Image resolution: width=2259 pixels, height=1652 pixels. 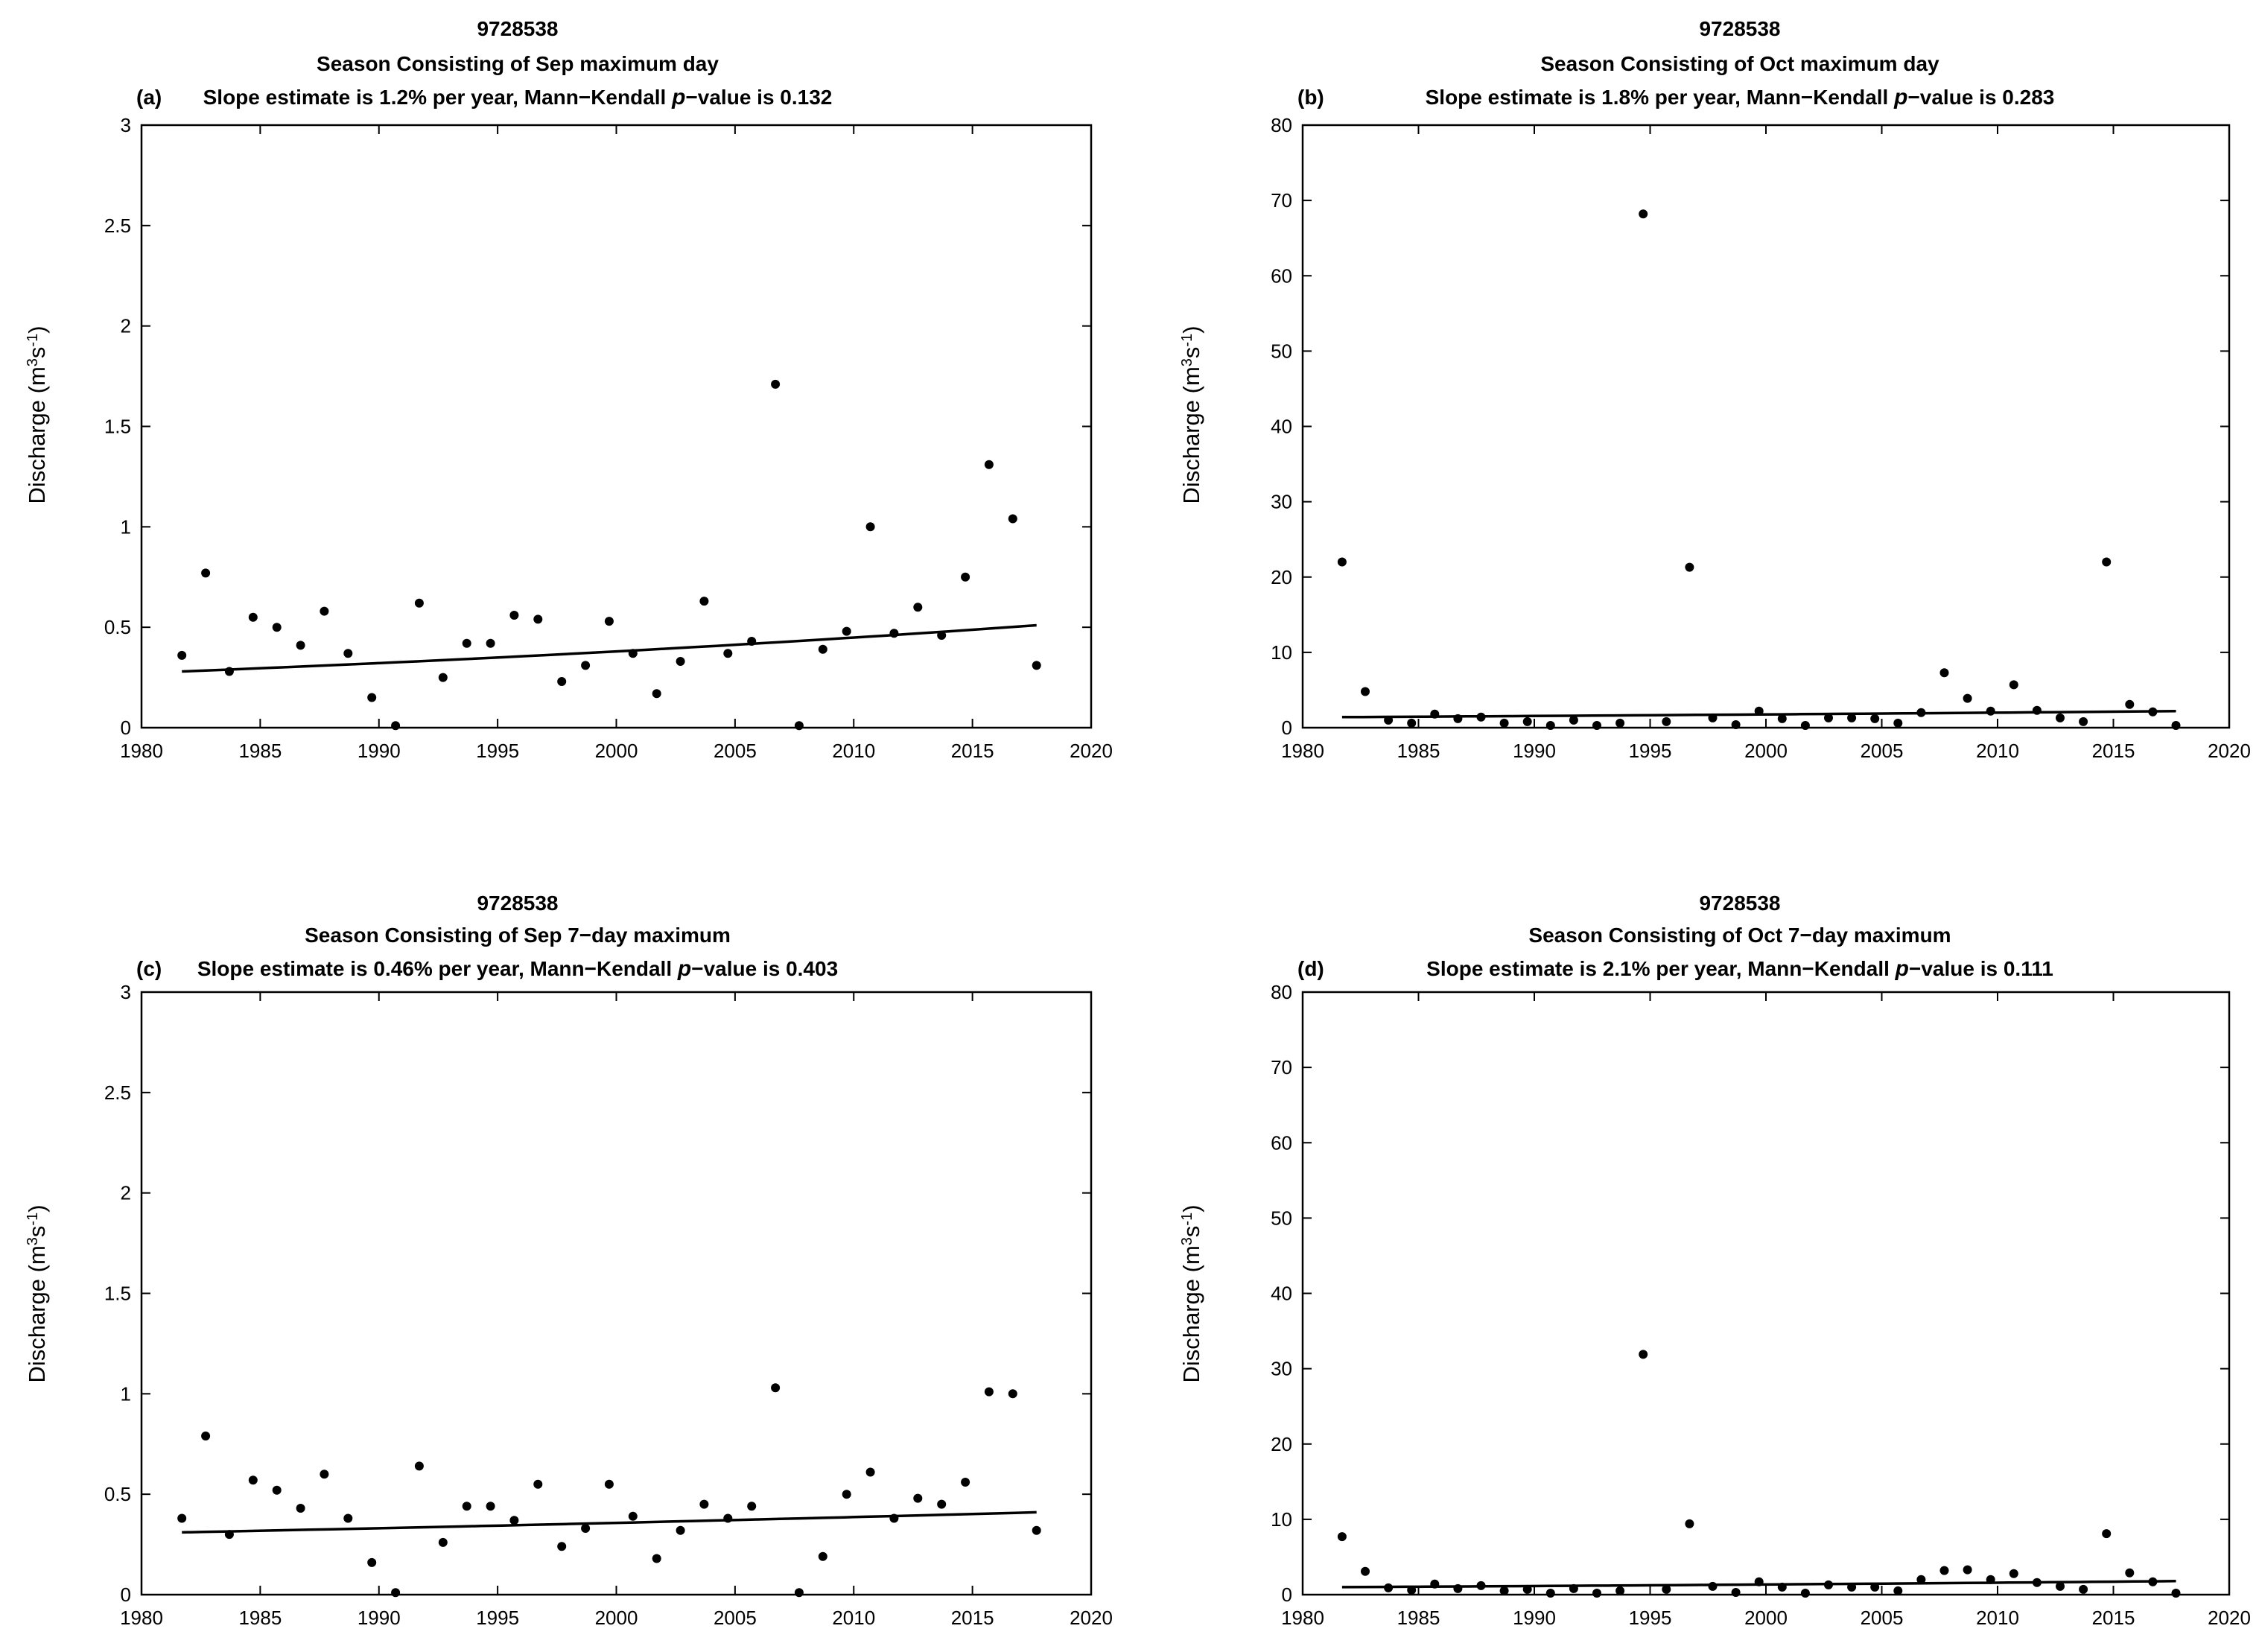 I want to click on x-tick-label: 1995, so click(x=497, y=751).